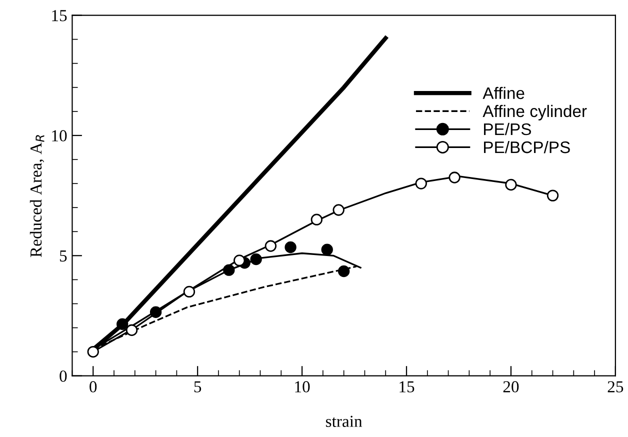 This screenshot has height=437, width=628. What do you see at coordinates (407, 386) in the screenshot?
I see `x-tick-label: 15` at bounding box center [407, 386].